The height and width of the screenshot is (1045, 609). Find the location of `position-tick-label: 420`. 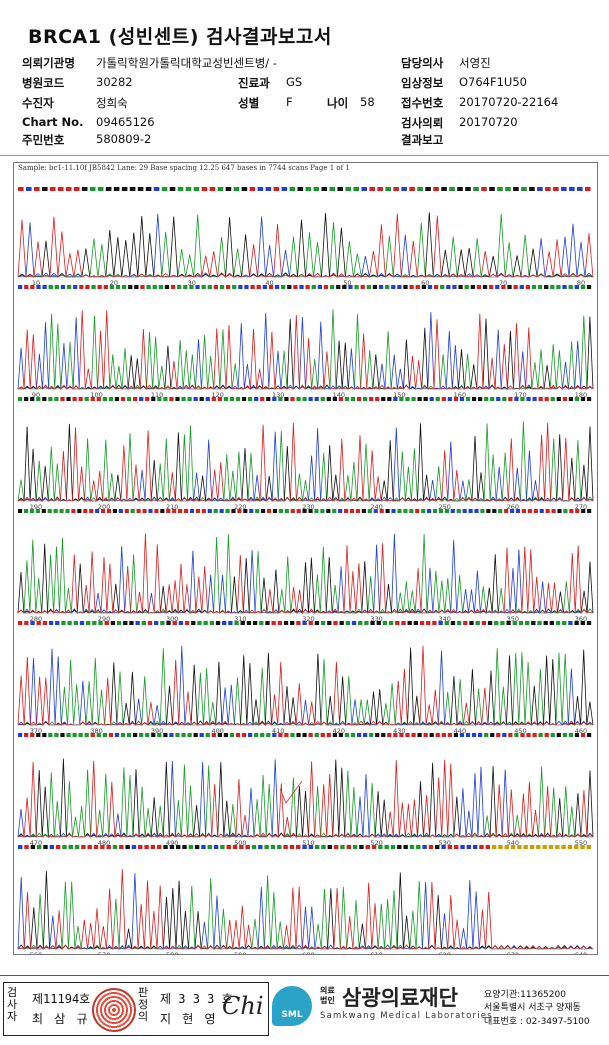

position-tick-label: 420 is located at coordinates (339, 731).